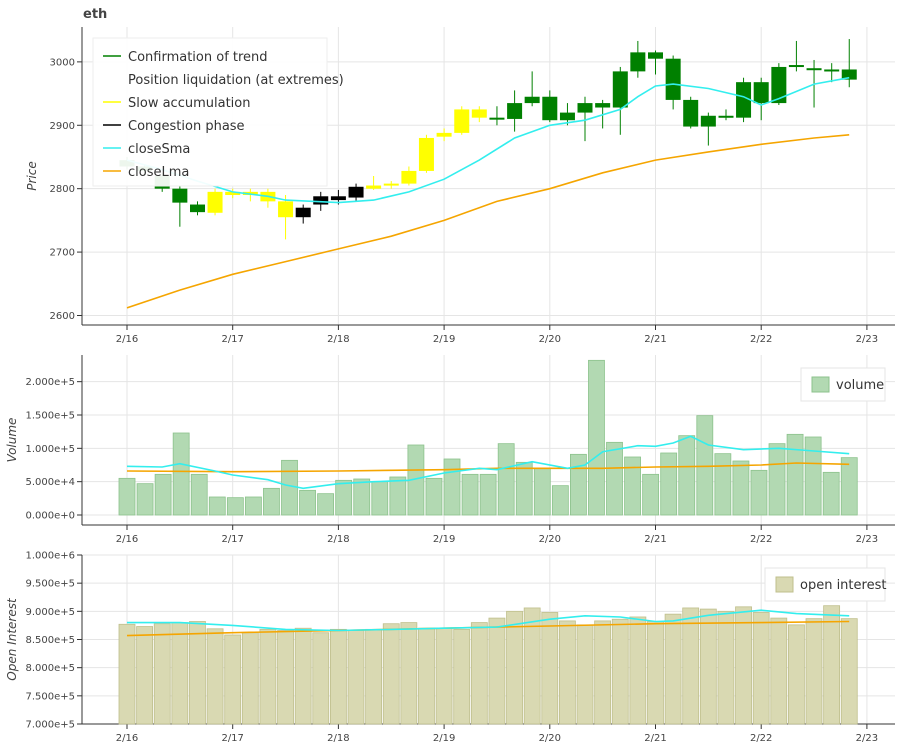 This screenshot has width=900, height=750. What do you see at coordinates (232, 738) in the screenshot?
I see `x-tick-label: 2/17` at bounding box center [232, 738].